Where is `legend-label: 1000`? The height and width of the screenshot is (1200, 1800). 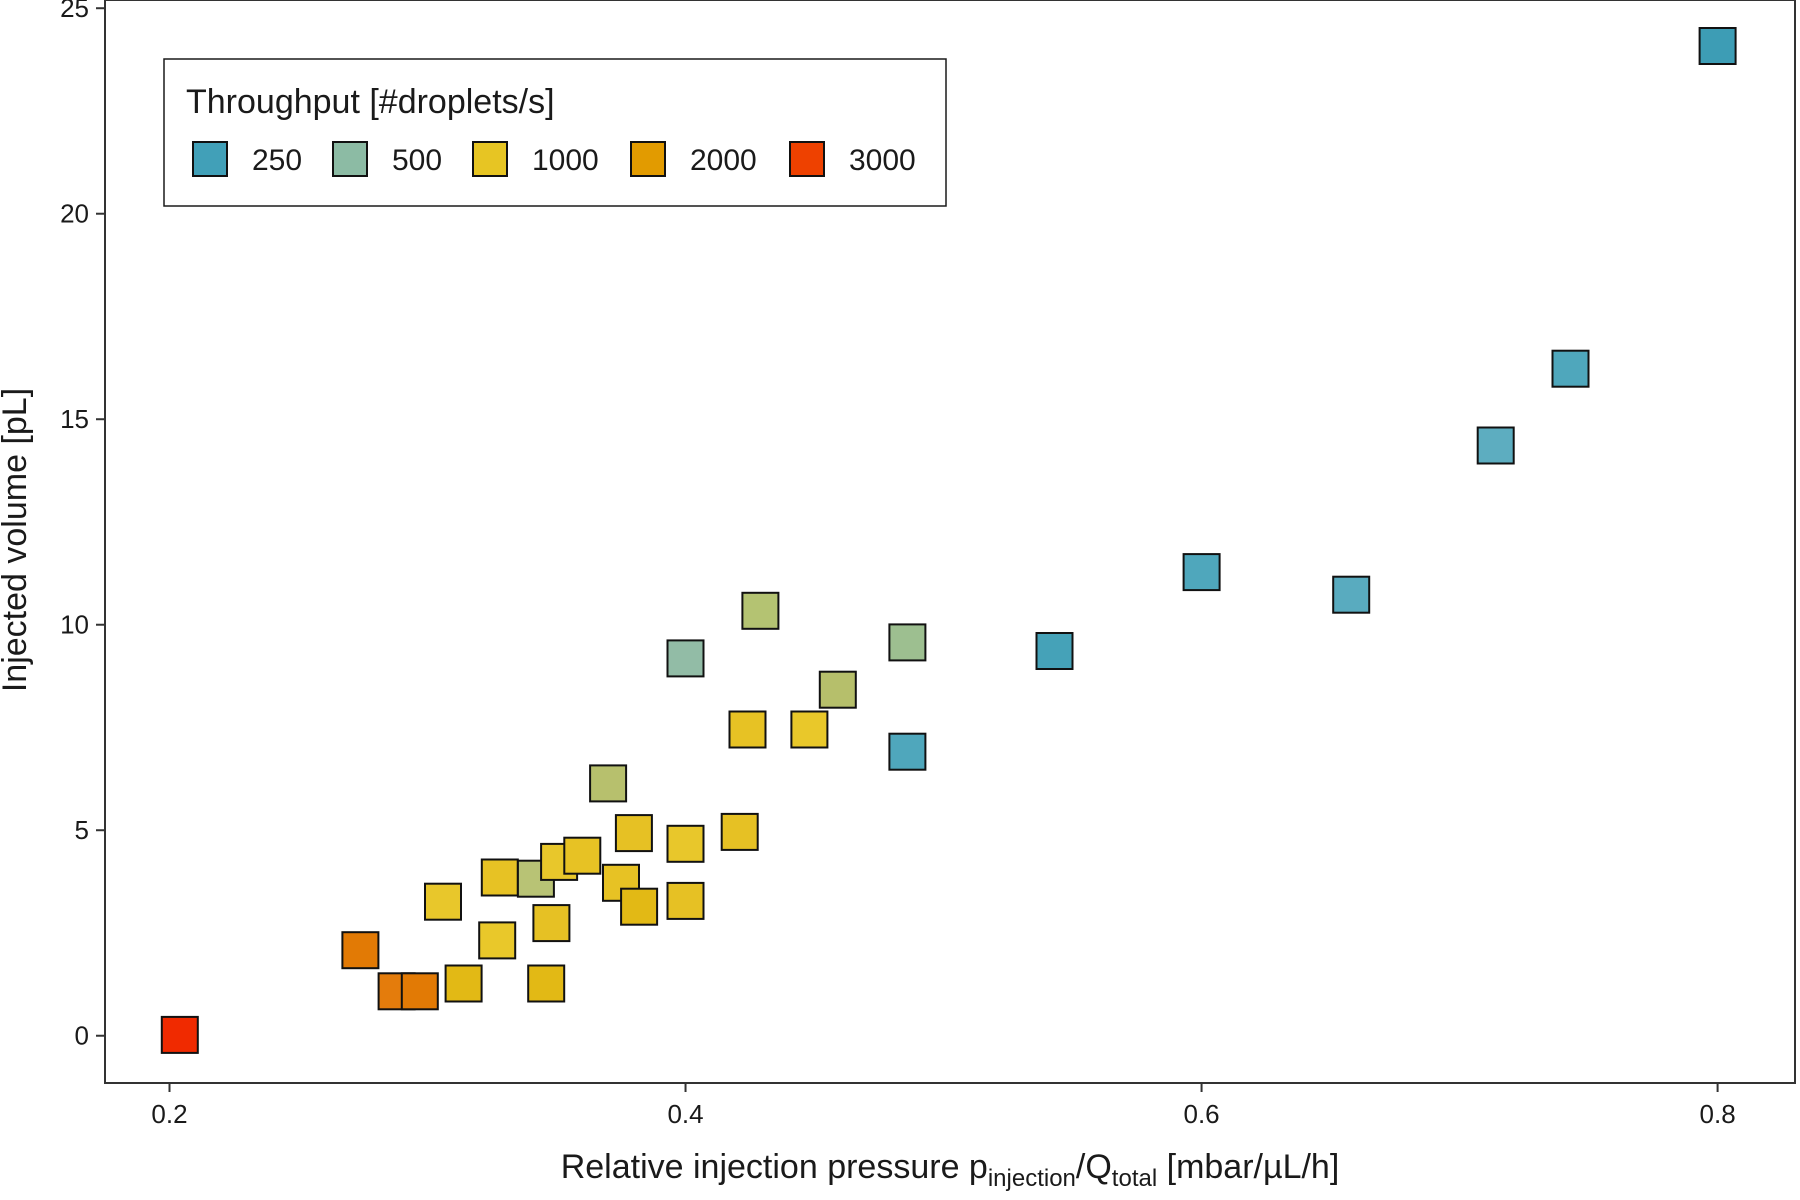 legend-label: 1000 is located at coordinates (565, 160).